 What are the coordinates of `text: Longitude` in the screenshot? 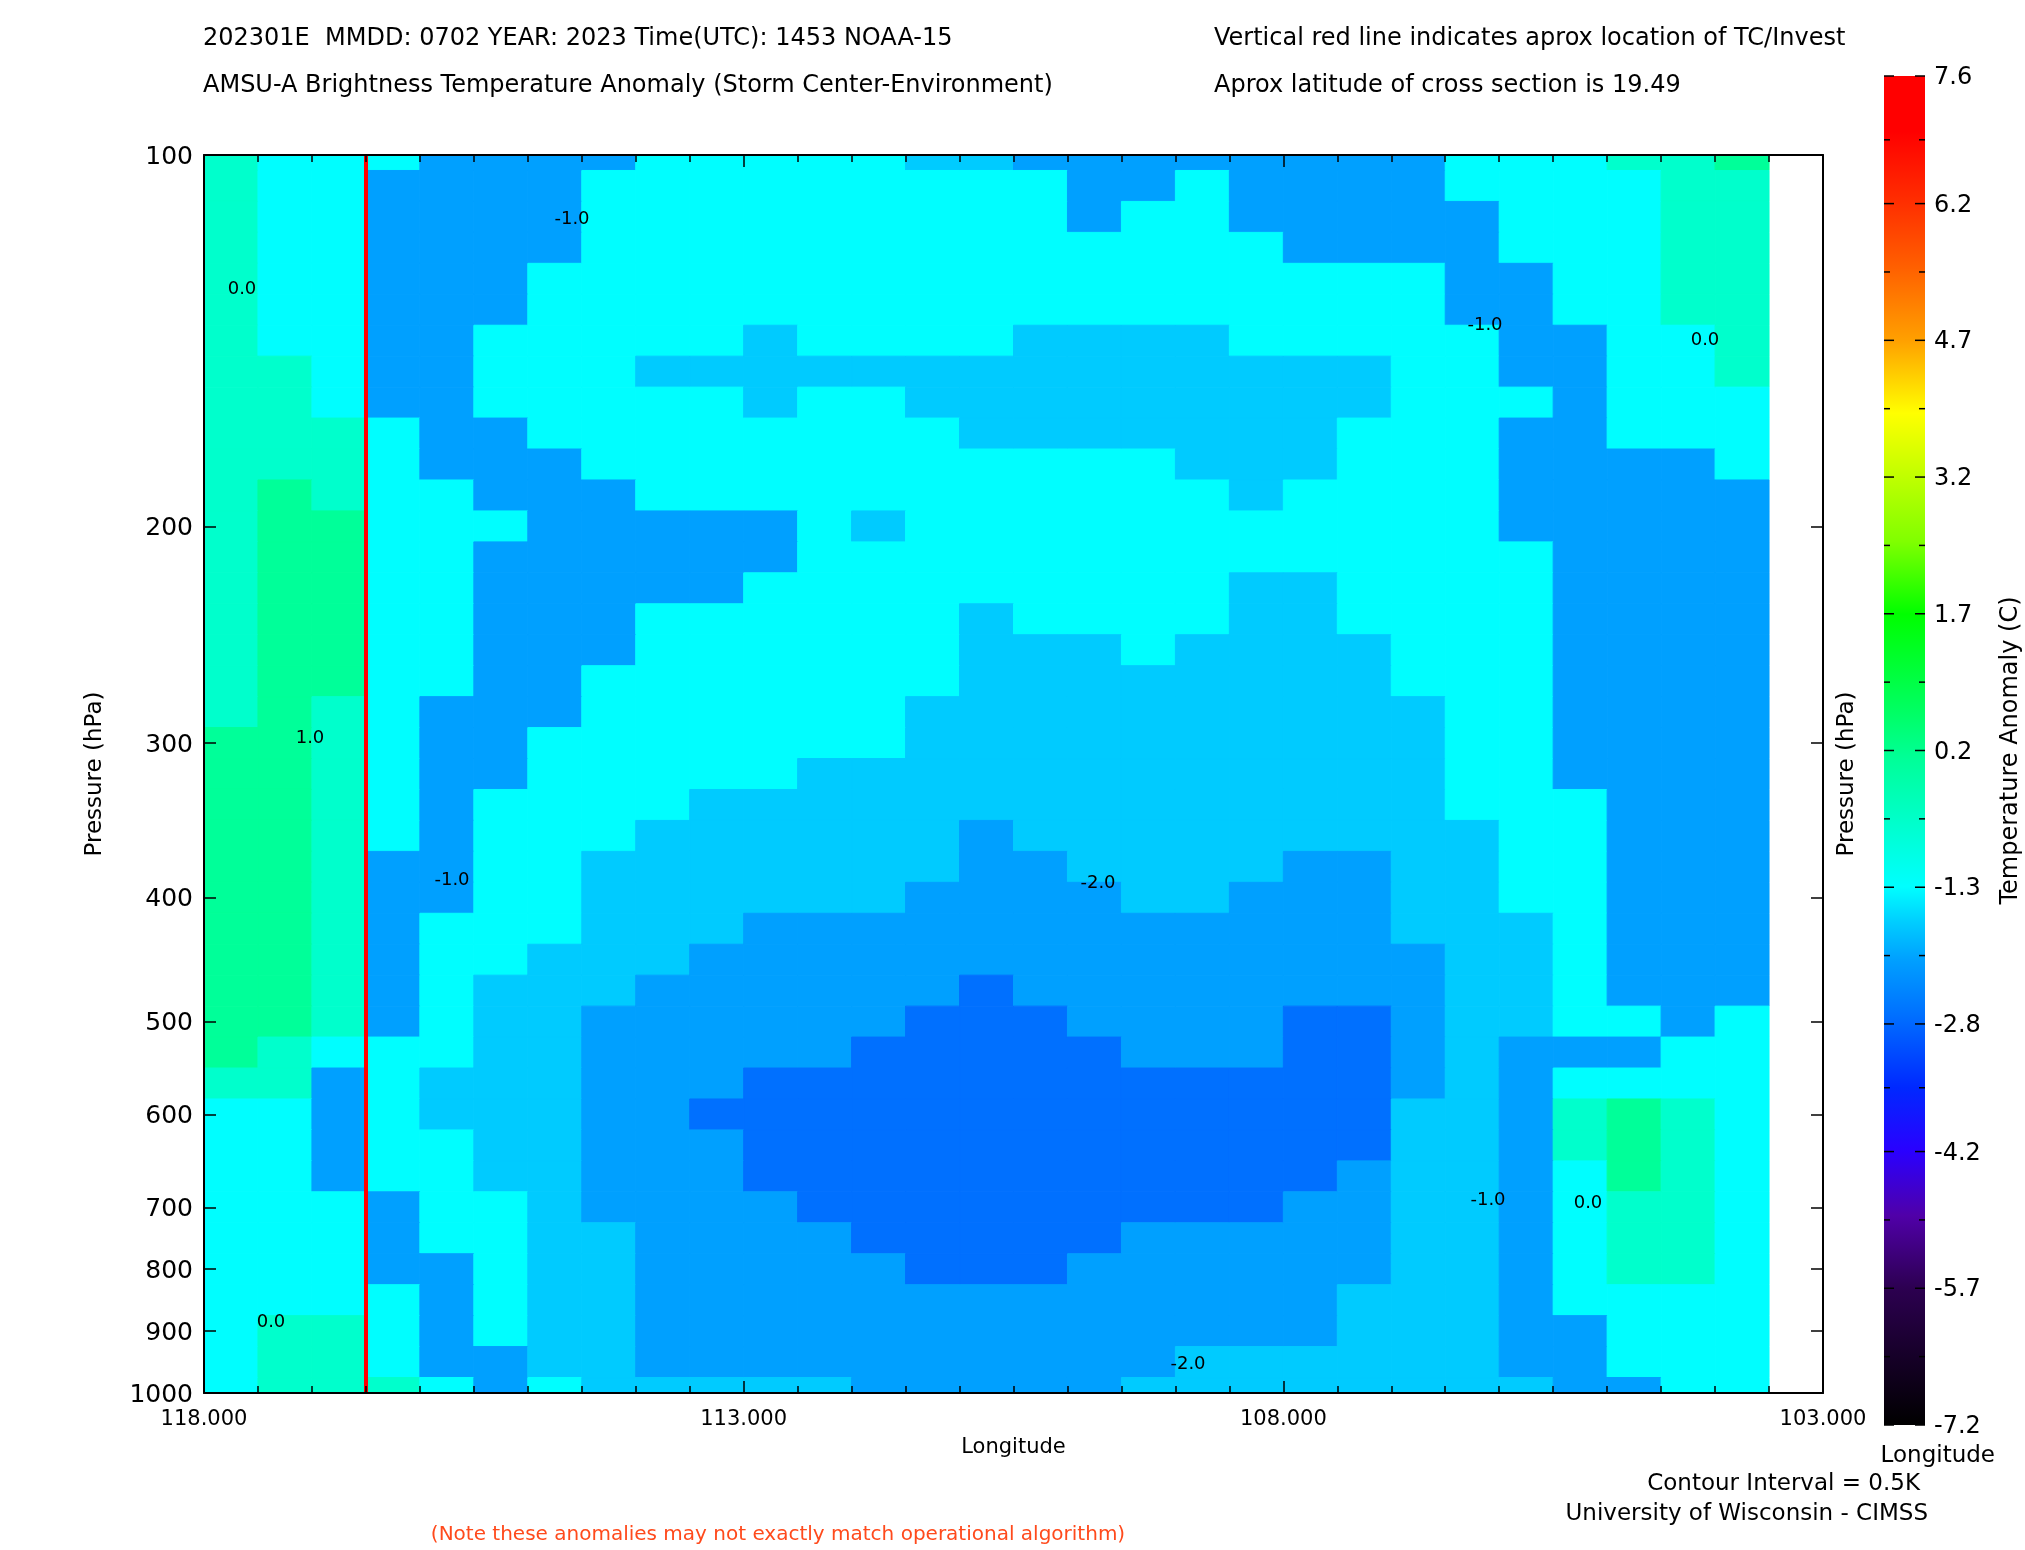 It's located at (1937, 1454).